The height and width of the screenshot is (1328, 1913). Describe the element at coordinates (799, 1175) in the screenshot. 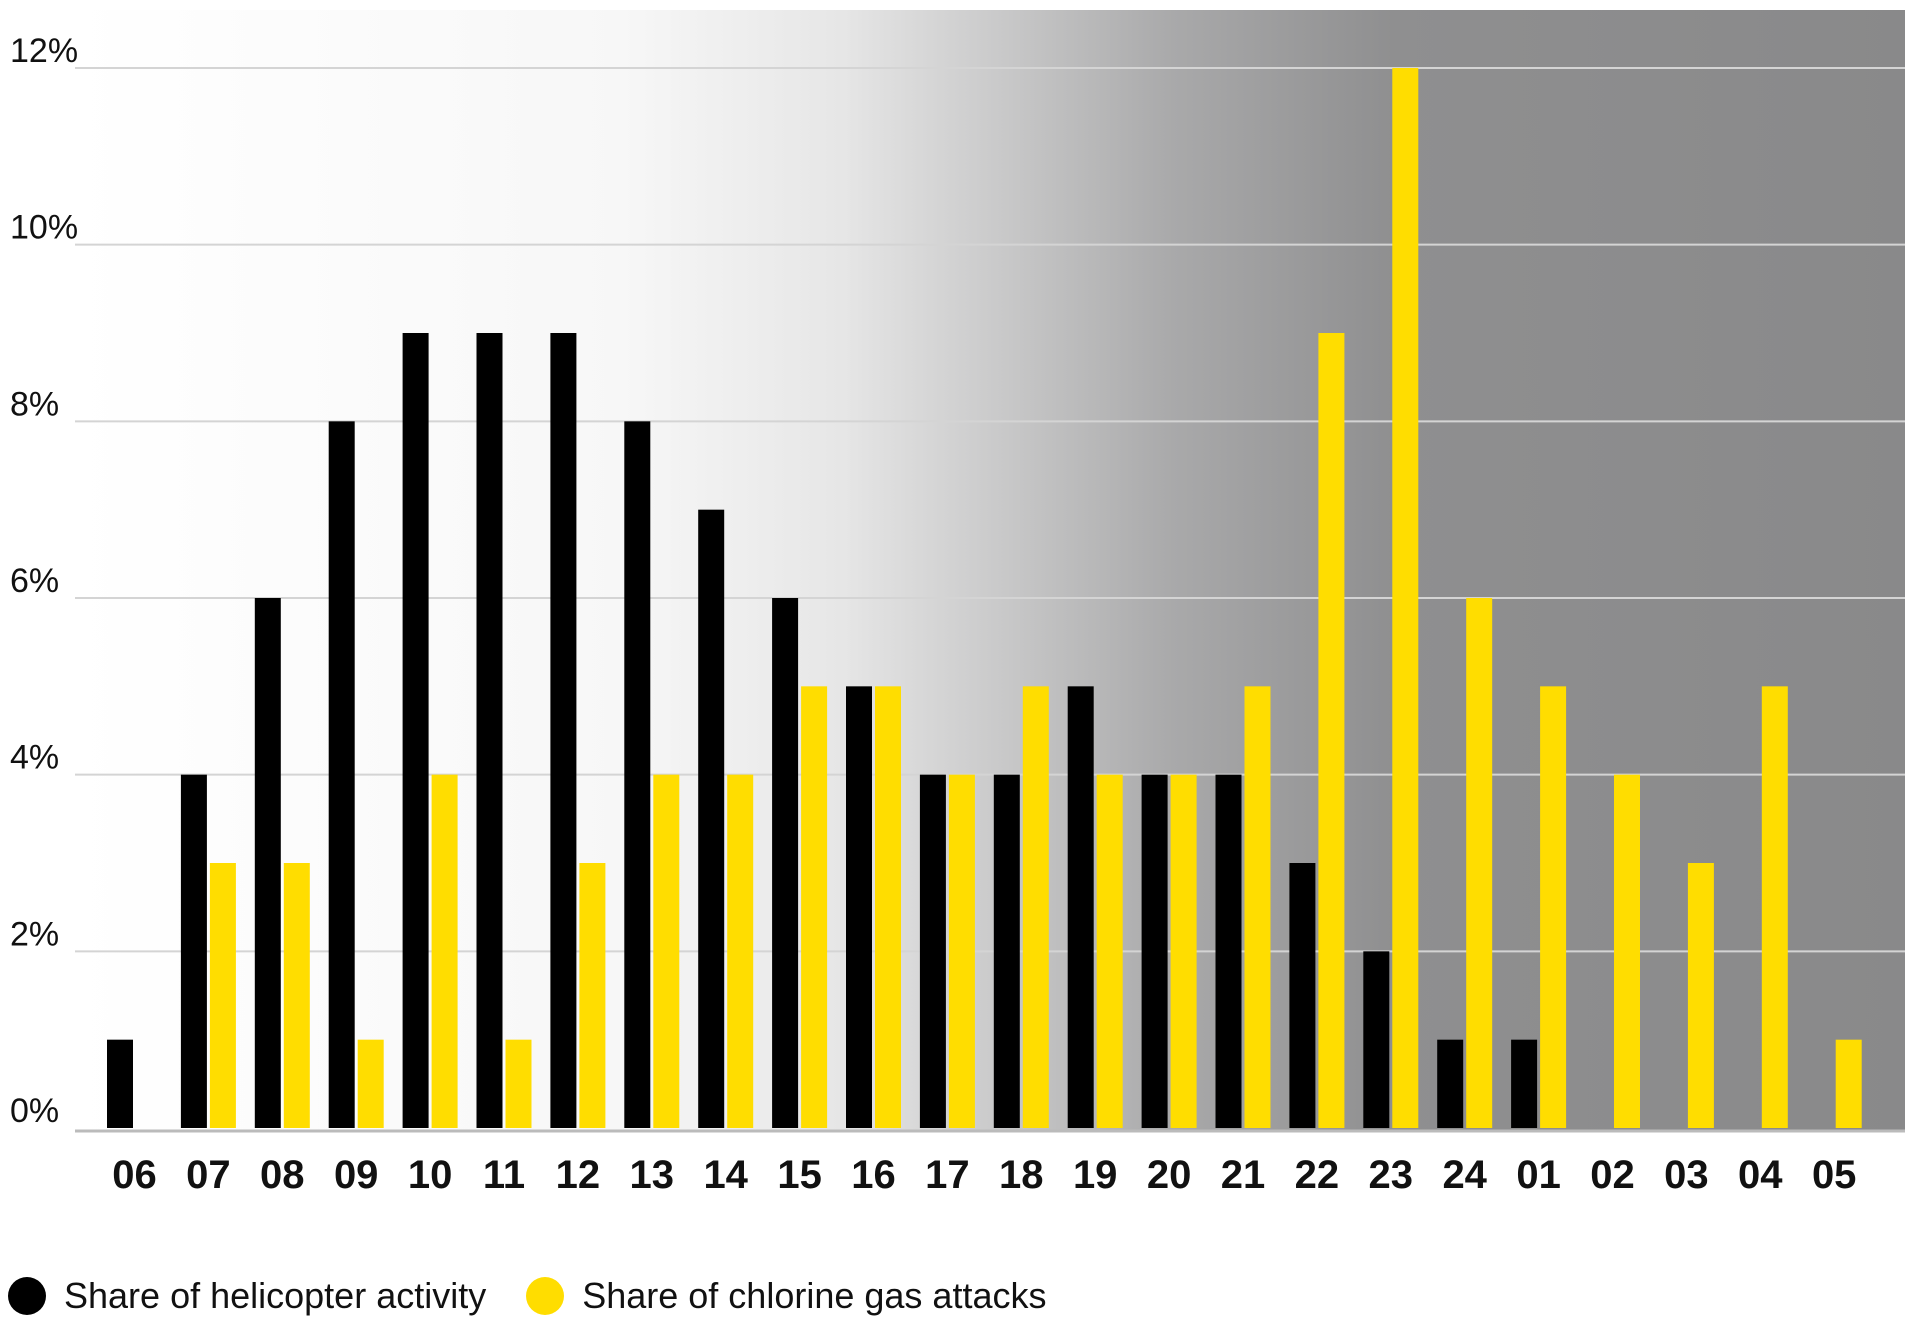

I see `x-tick-label: 15` at that location.